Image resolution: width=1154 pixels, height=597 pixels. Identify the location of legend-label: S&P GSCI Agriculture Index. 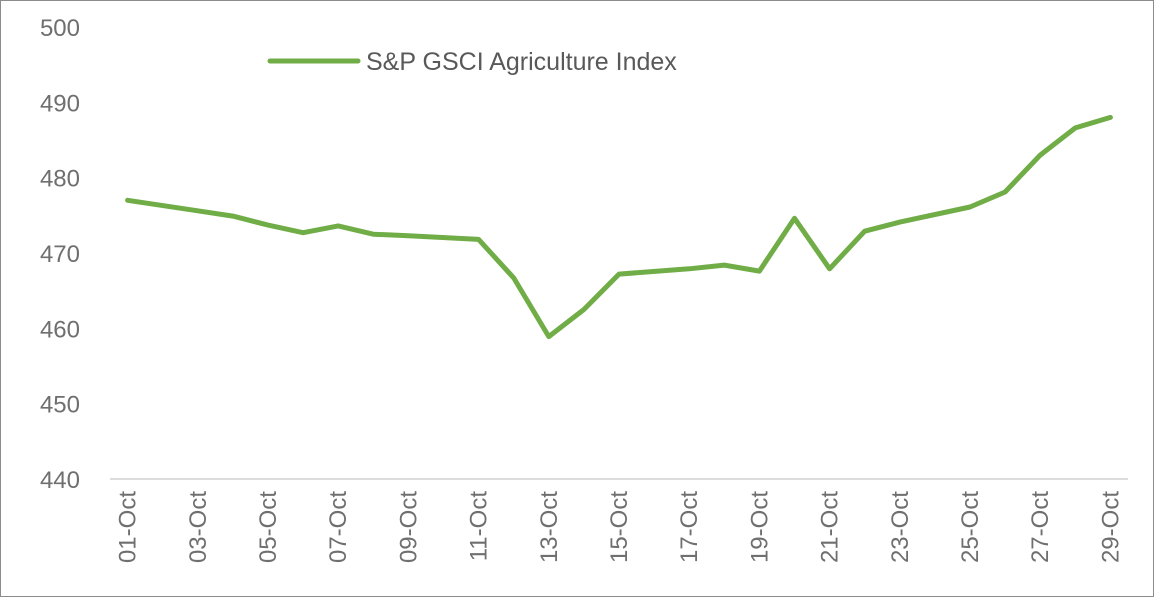
(521, 62).